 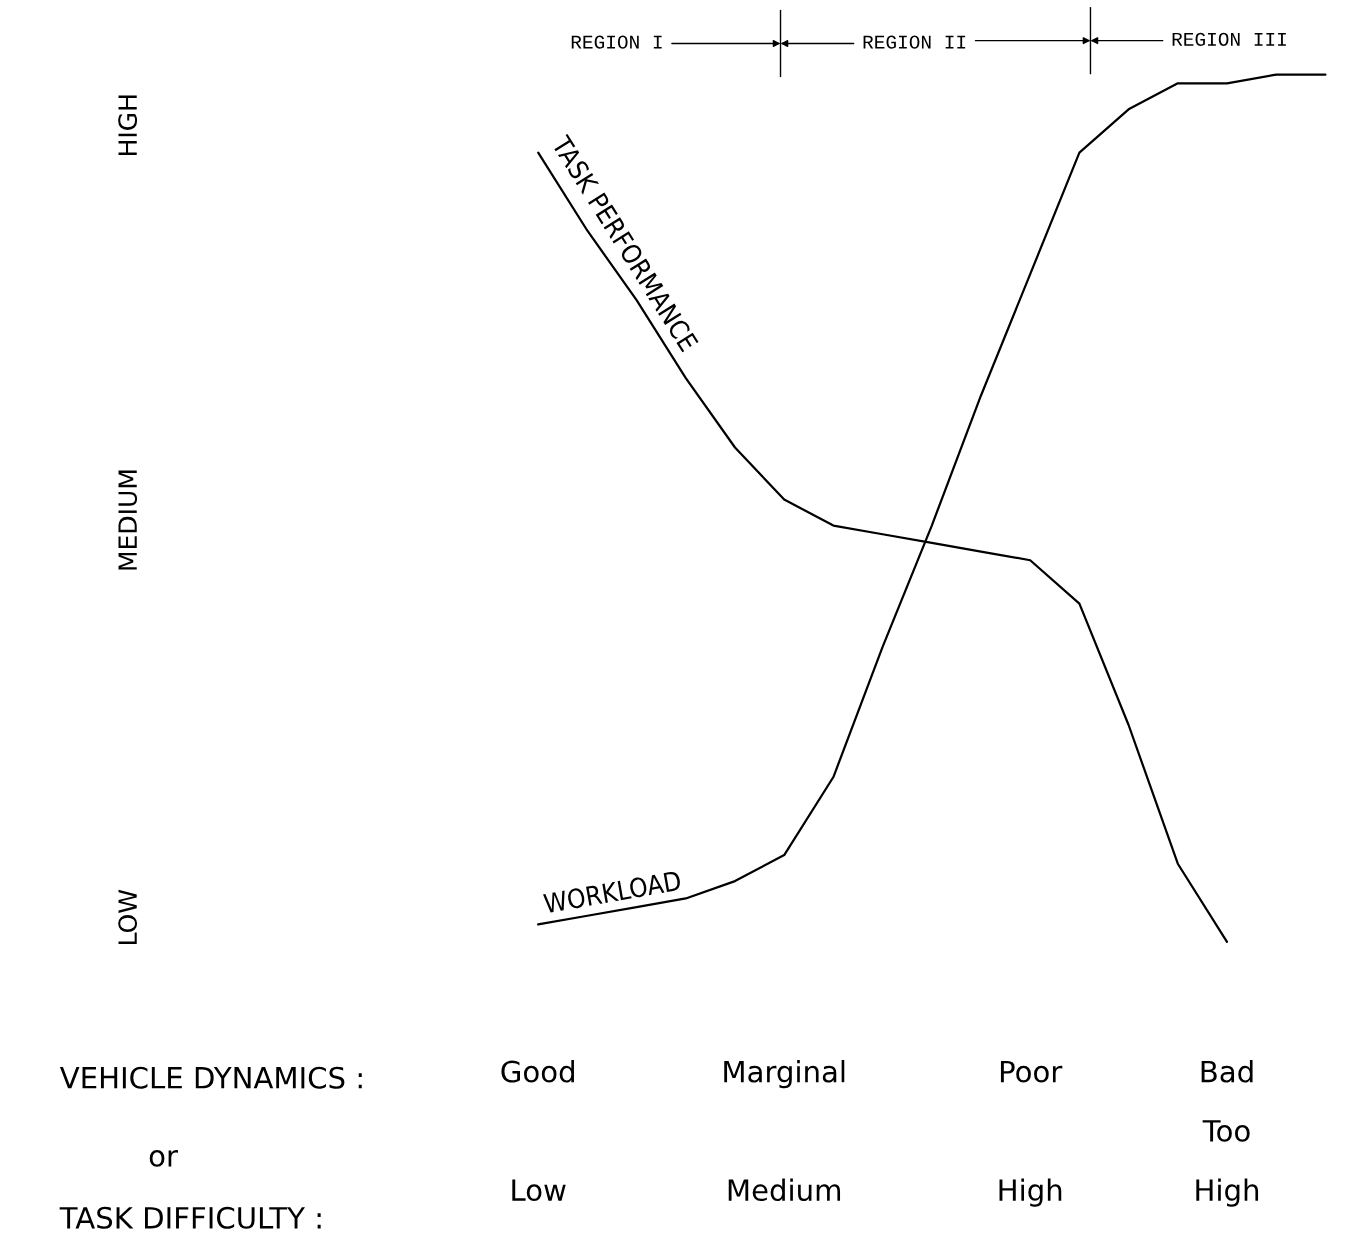 What do you see at coordinates (1229, 39) in the screenshot?
I see `text: REGION III` at bounding box center [1229, 39].